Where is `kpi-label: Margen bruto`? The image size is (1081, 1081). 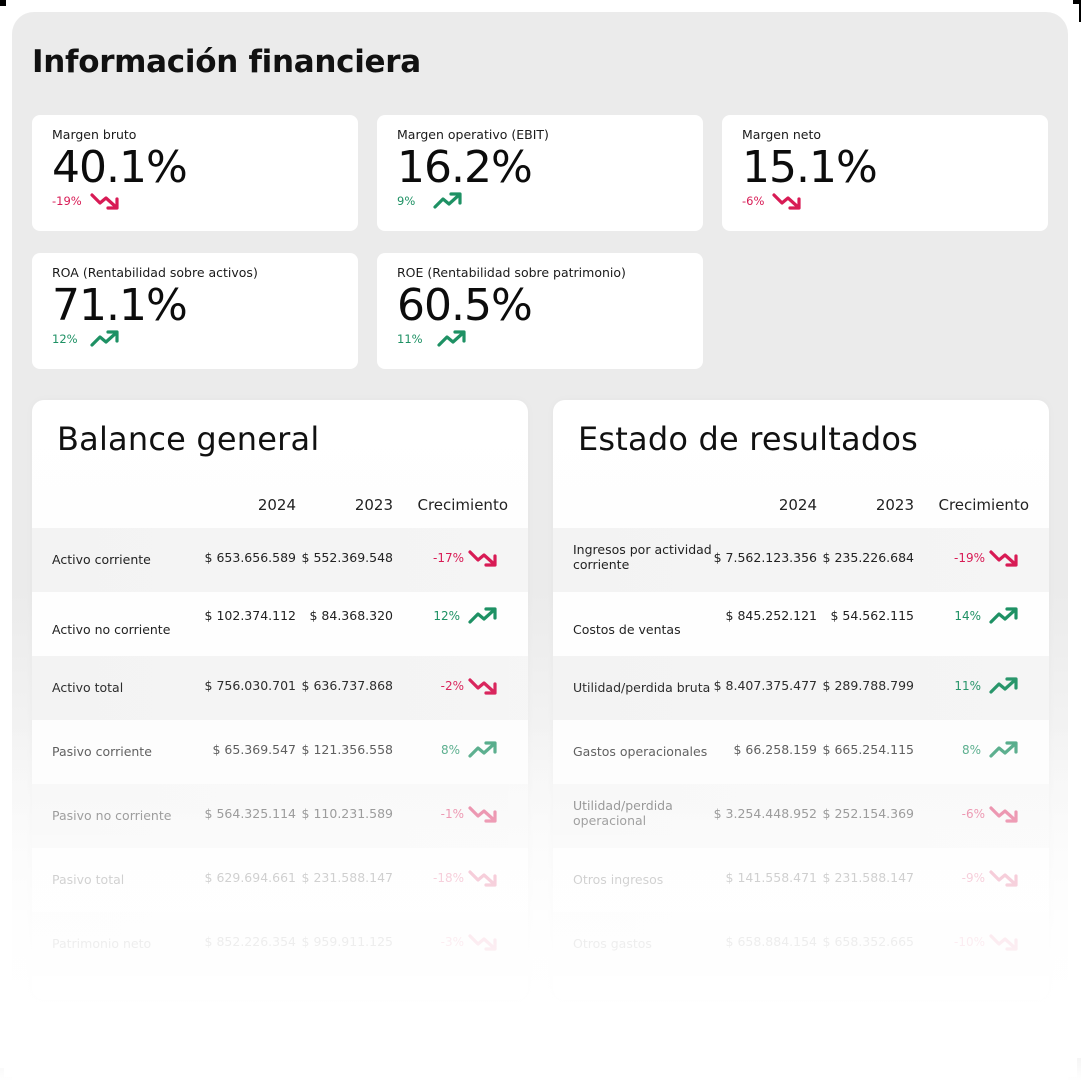
kpi-label: Margen bruto is located at coordinates (94, 134).